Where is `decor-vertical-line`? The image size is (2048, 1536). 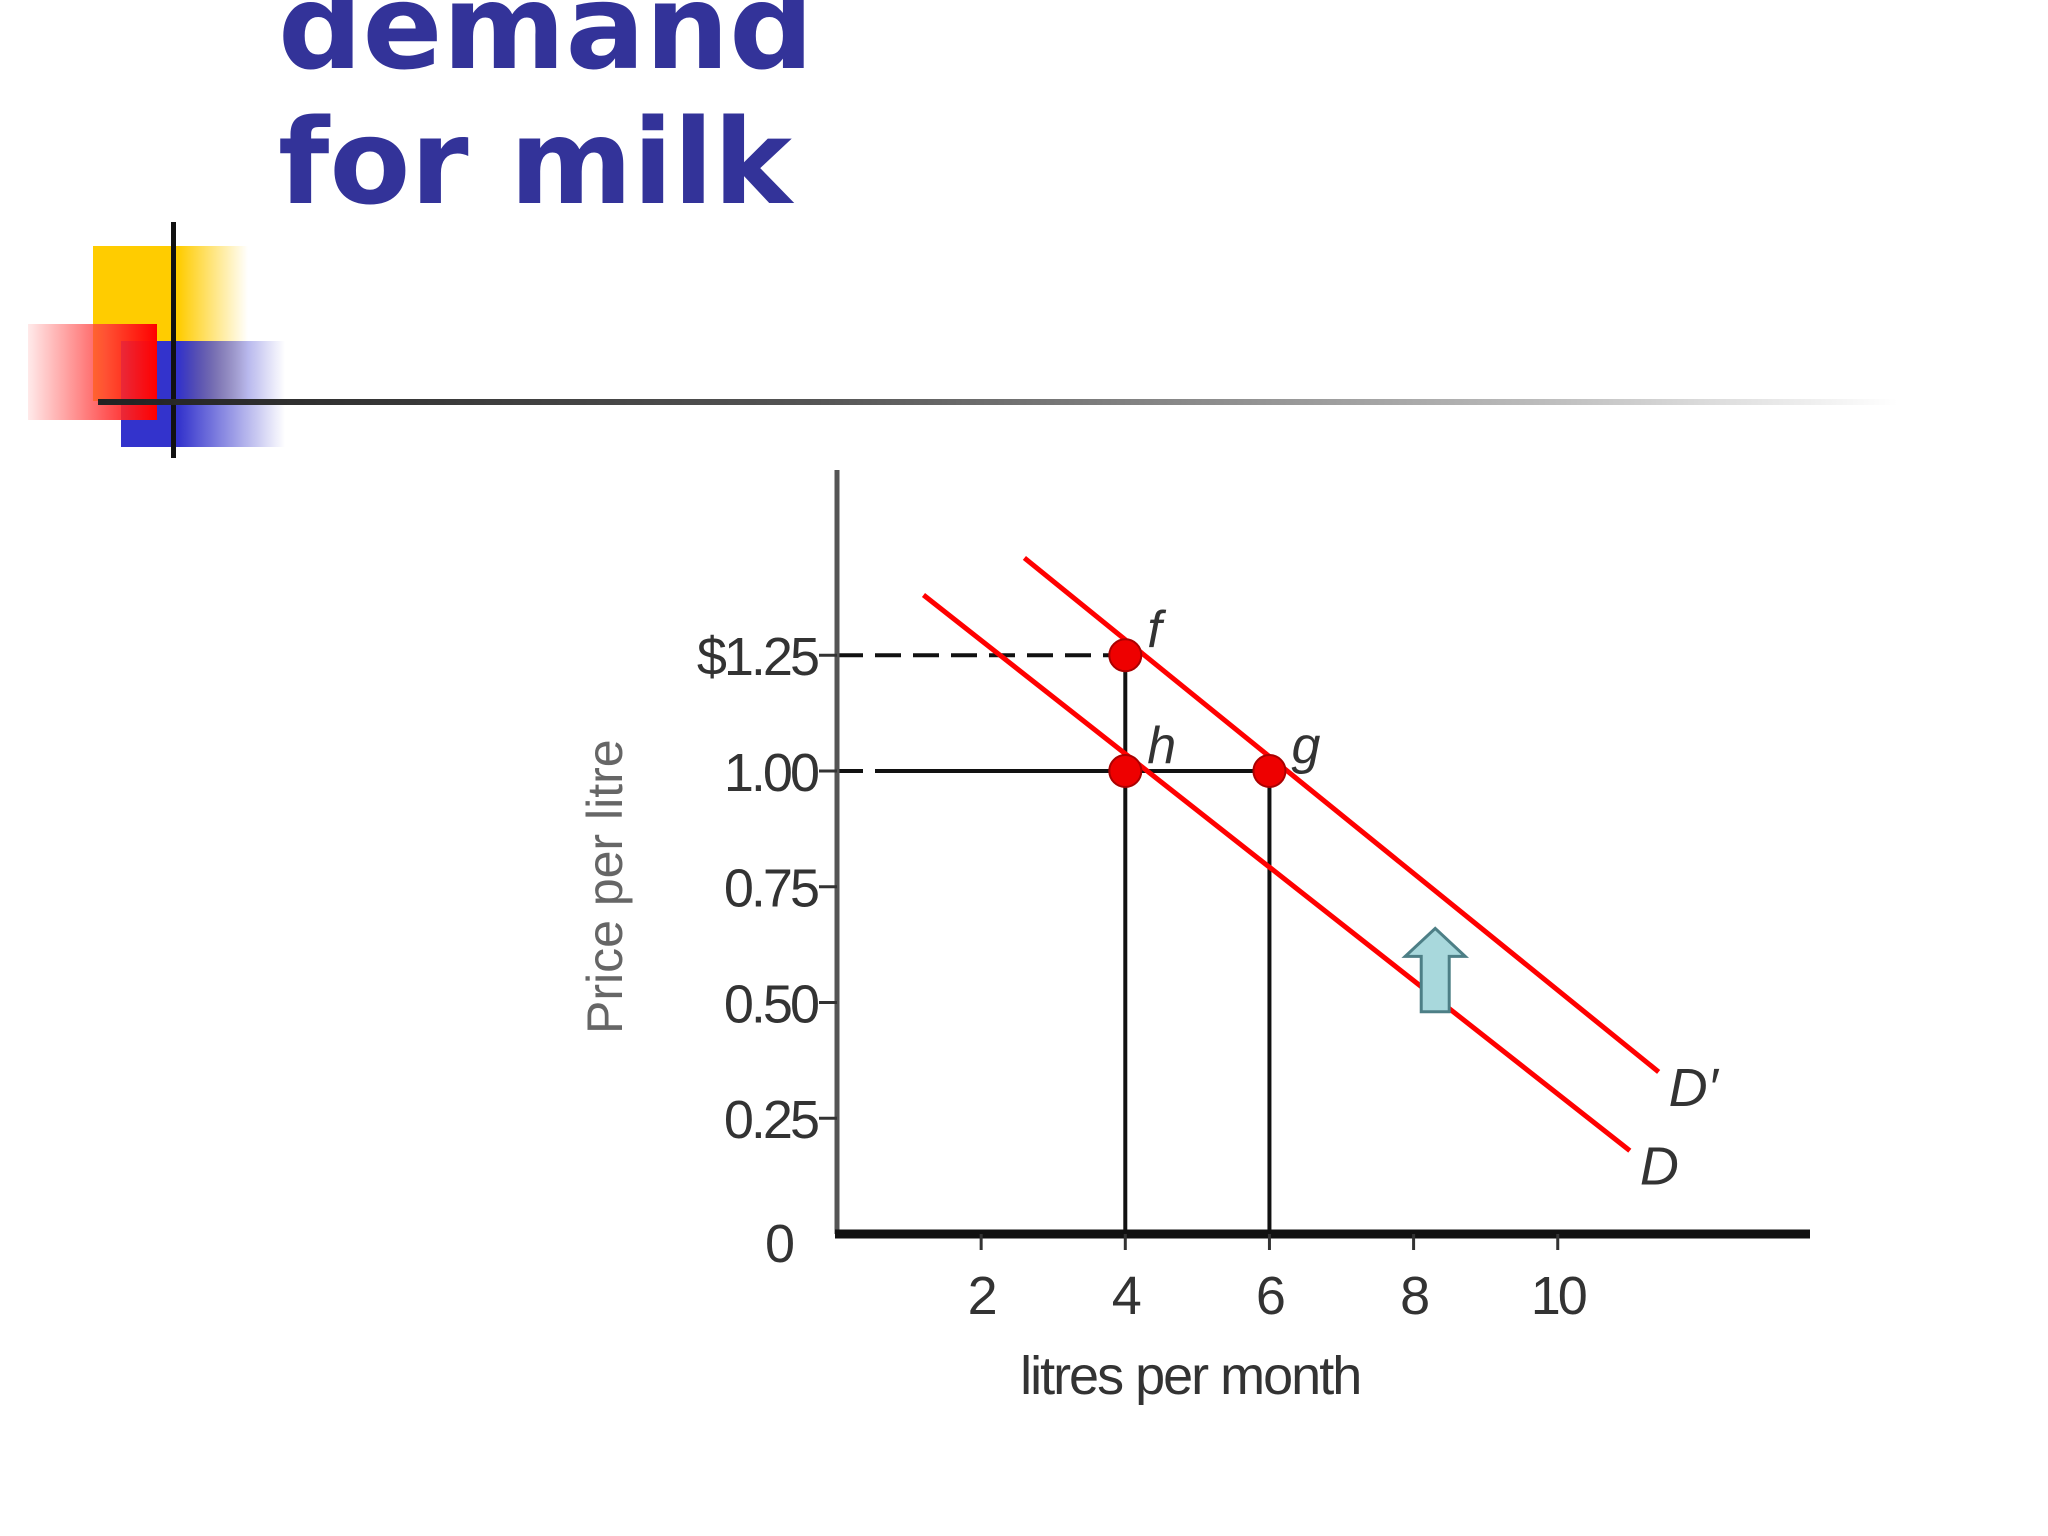
decor-vertical-line is located at coordinates (173, 340).